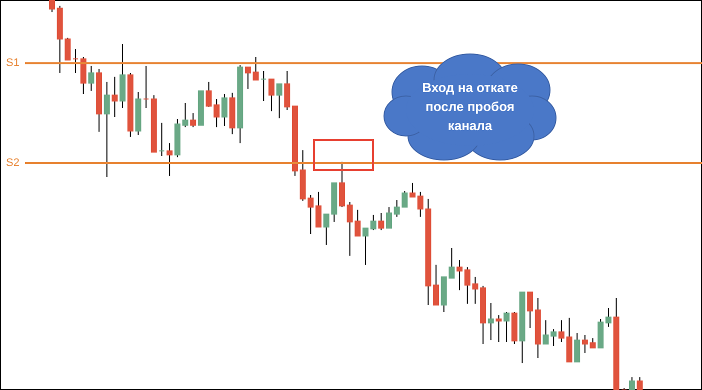 This screenshot has height=390, width=702. I want to click on ref-line-label: S2, so click(13, 163).